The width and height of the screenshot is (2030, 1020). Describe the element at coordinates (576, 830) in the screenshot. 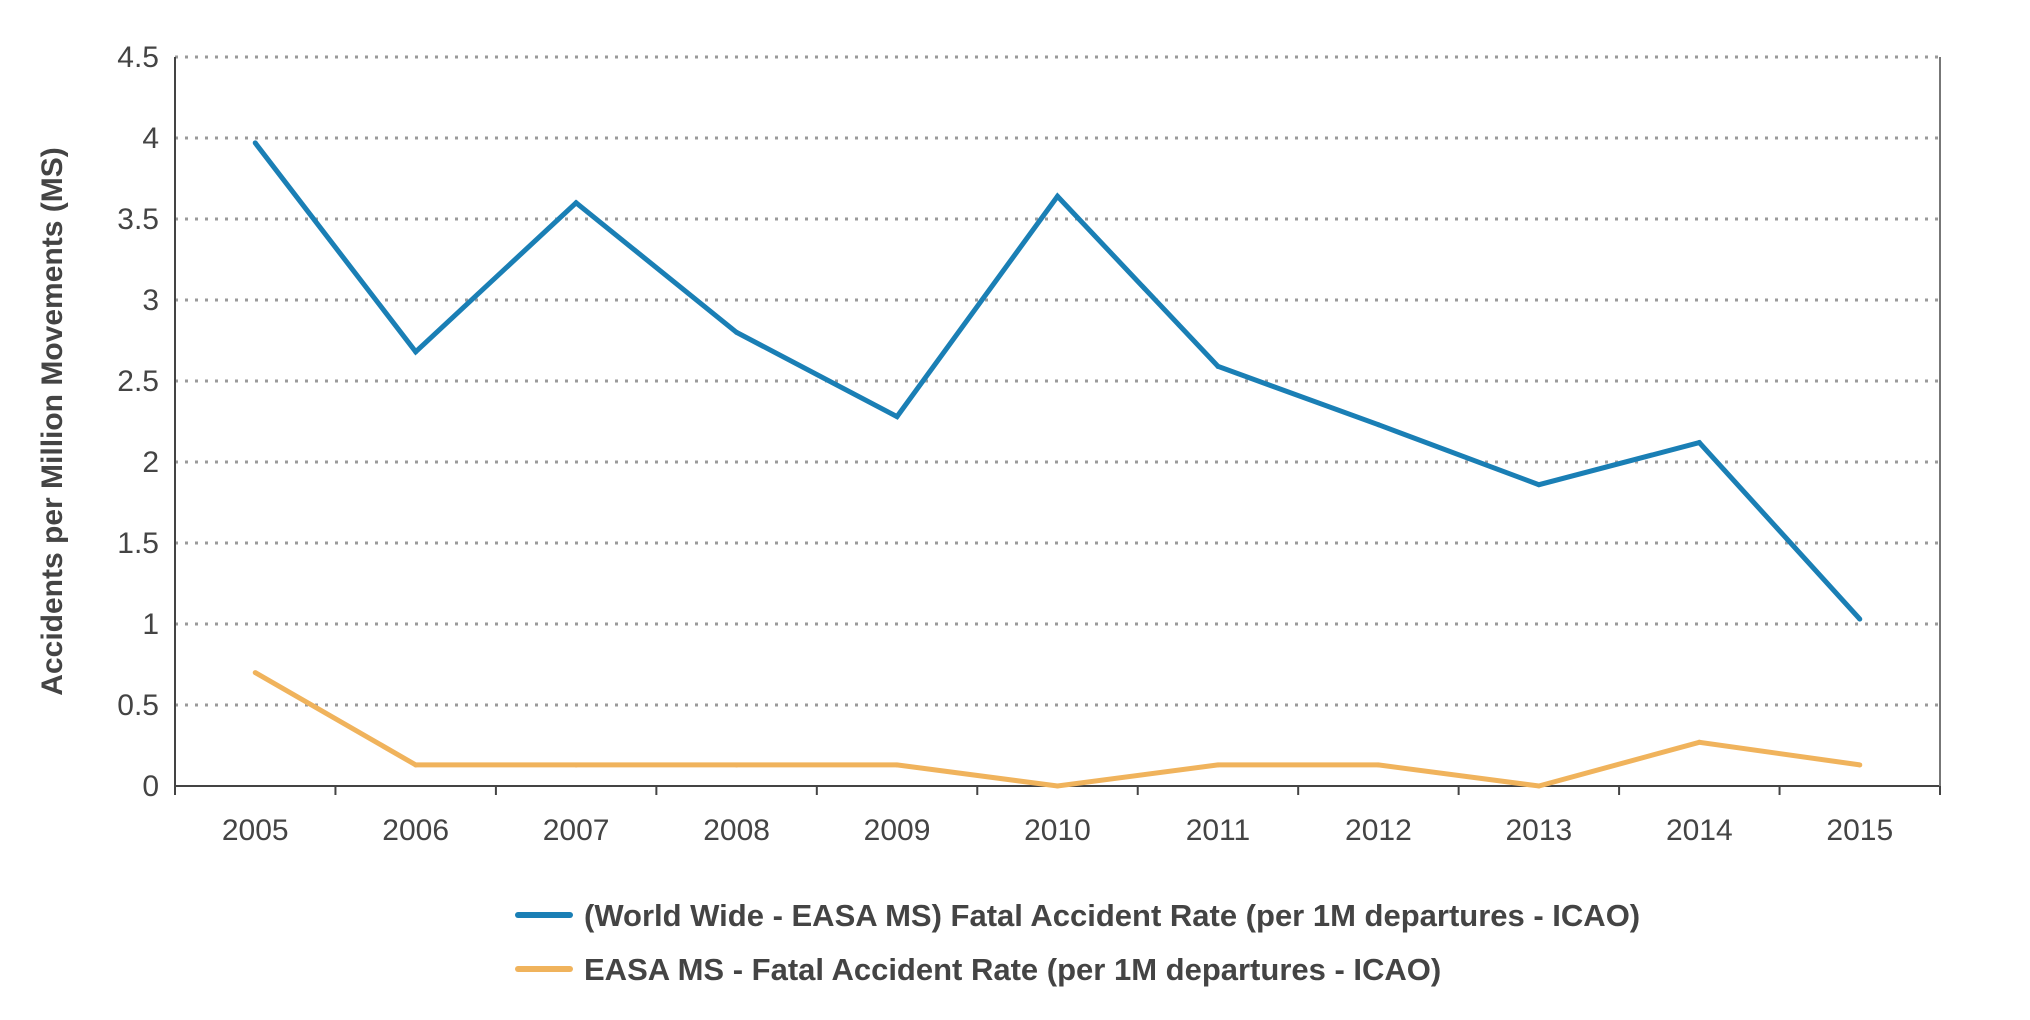

I see `x-tick-label: 2007` at that location.